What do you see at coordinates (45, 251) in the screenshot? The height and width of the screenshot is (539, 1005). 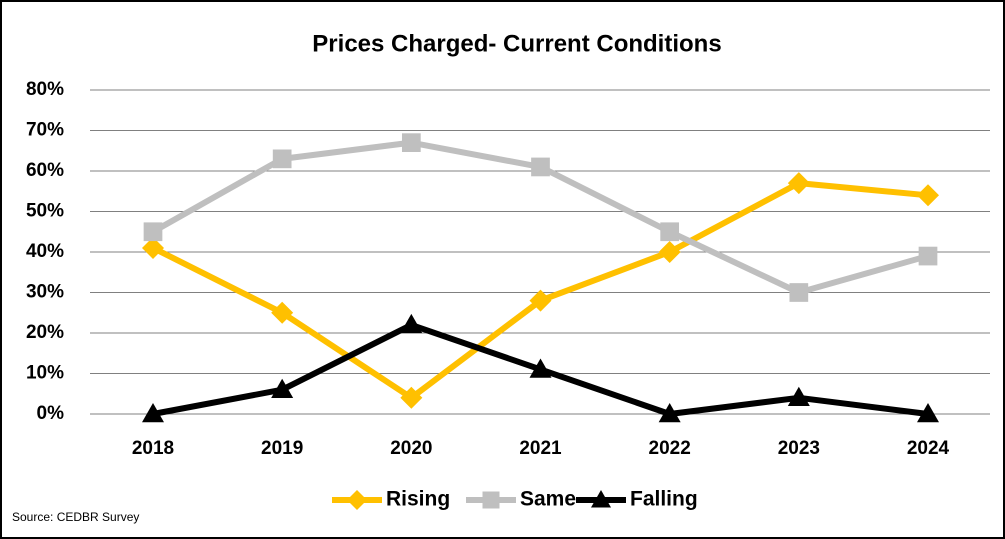 I see `y-tick-label: 40%` at bounding box center [45, 251].